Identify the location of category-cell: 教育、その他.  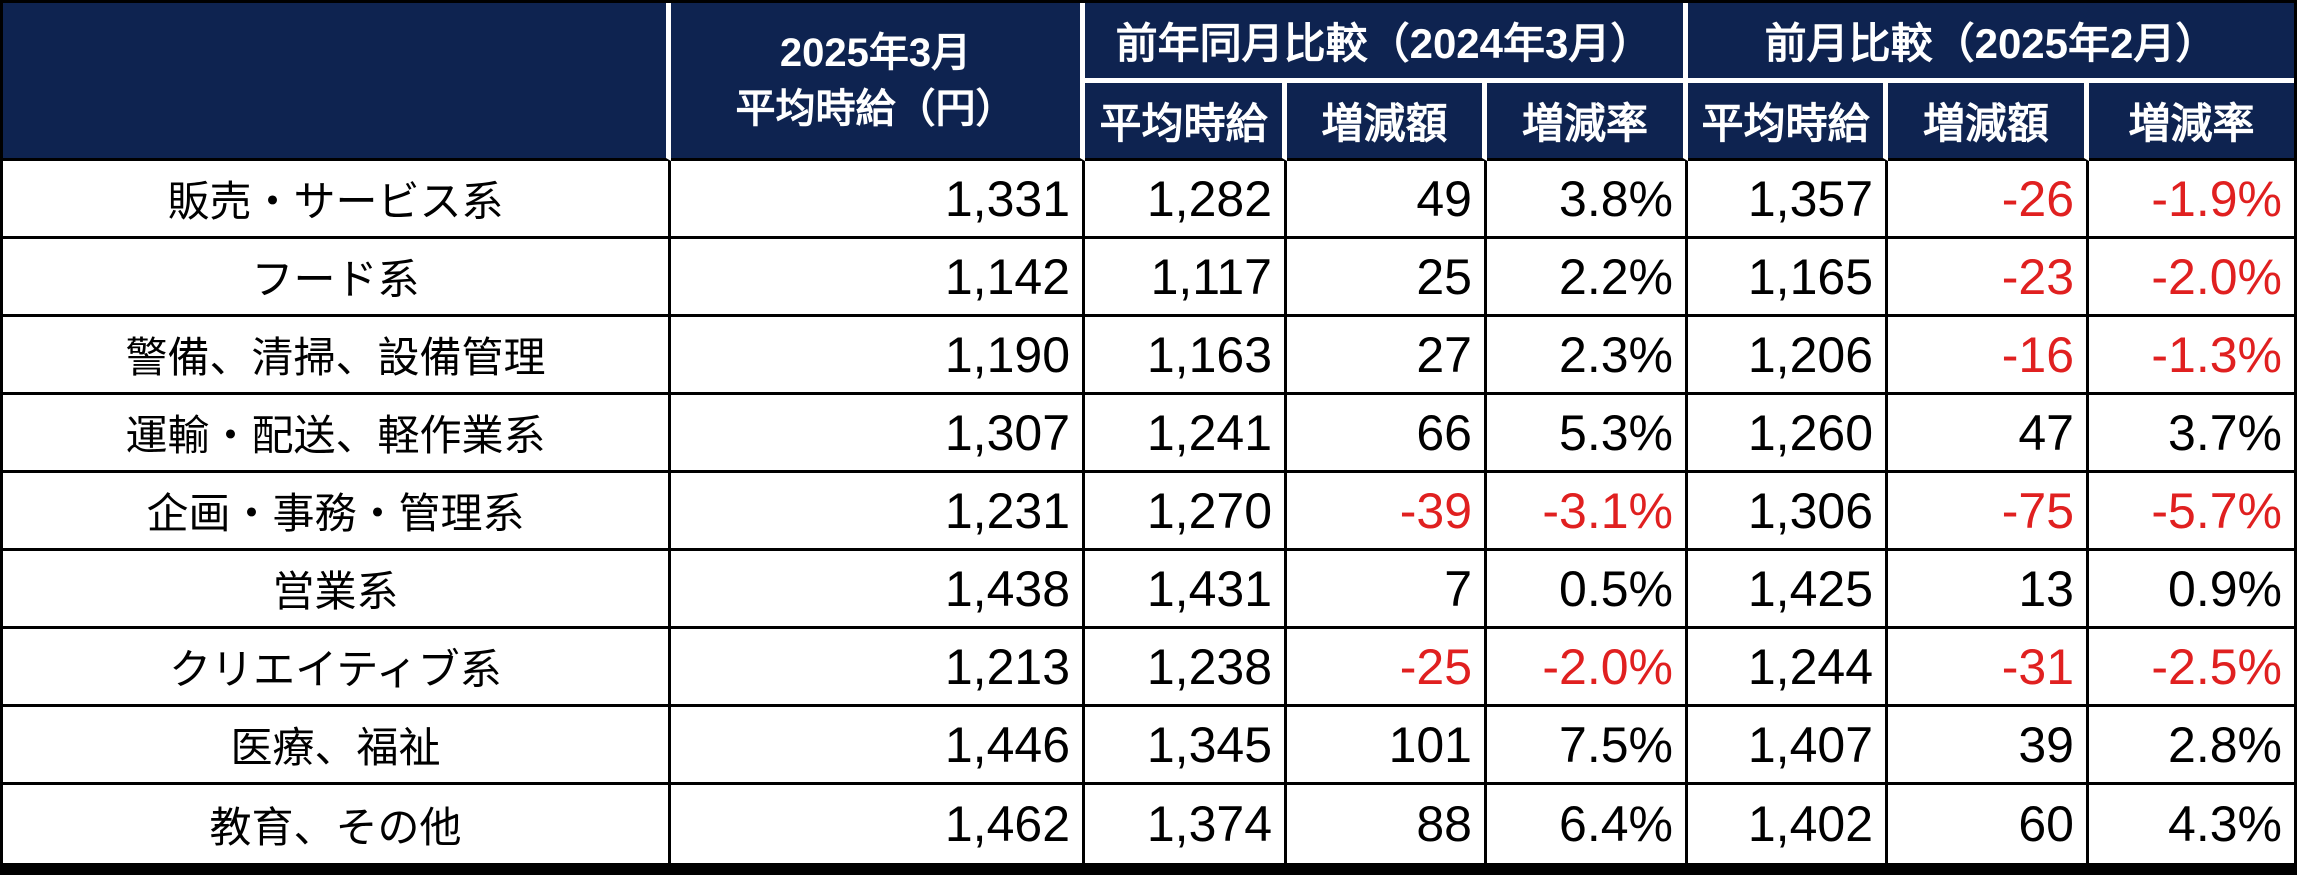
(337, 824).